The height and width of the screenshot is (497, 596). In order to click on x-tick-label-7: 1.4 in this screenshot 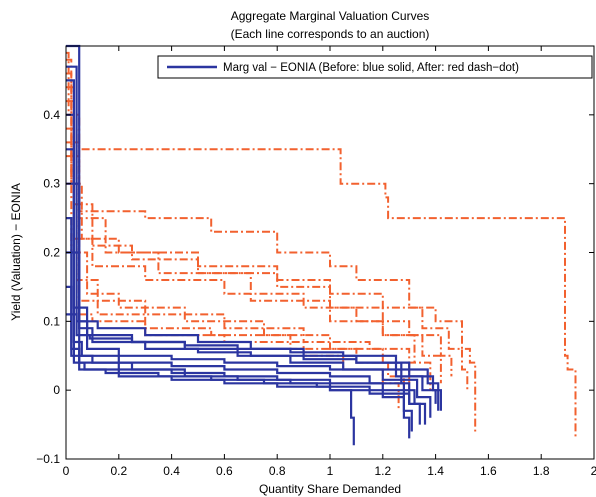, I will do `click(435, 471)`.